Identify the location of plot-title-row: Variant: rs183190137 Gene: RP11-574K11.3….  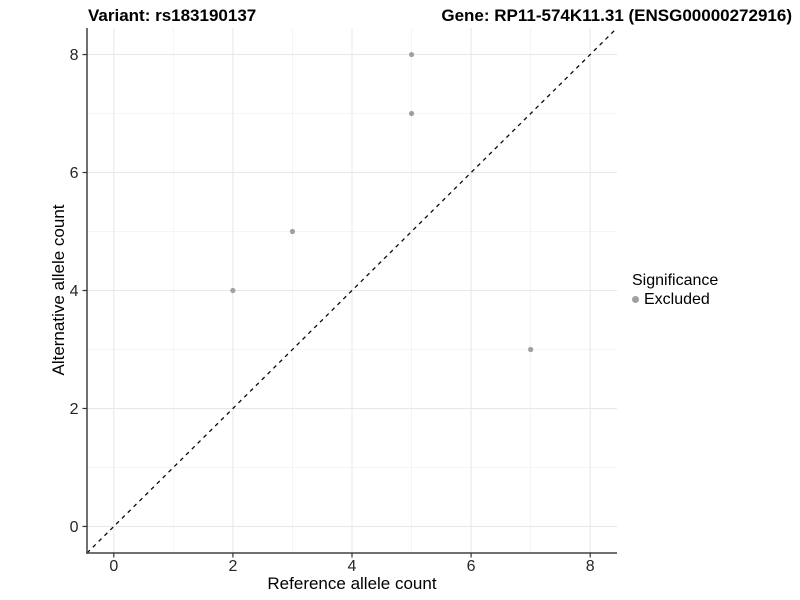
(440, 16).